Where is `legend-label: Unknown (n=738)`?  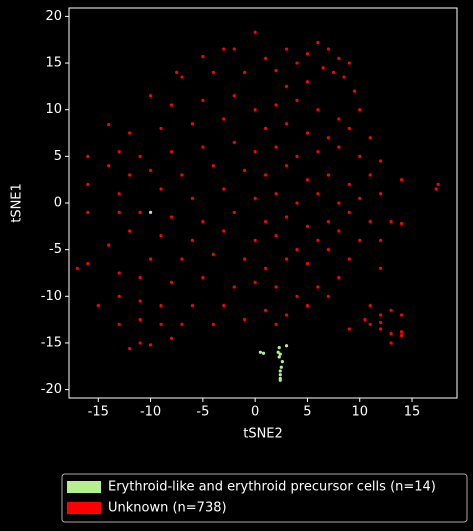
legend-label: Unknown (n=738) is located at coordinates (167, 508).